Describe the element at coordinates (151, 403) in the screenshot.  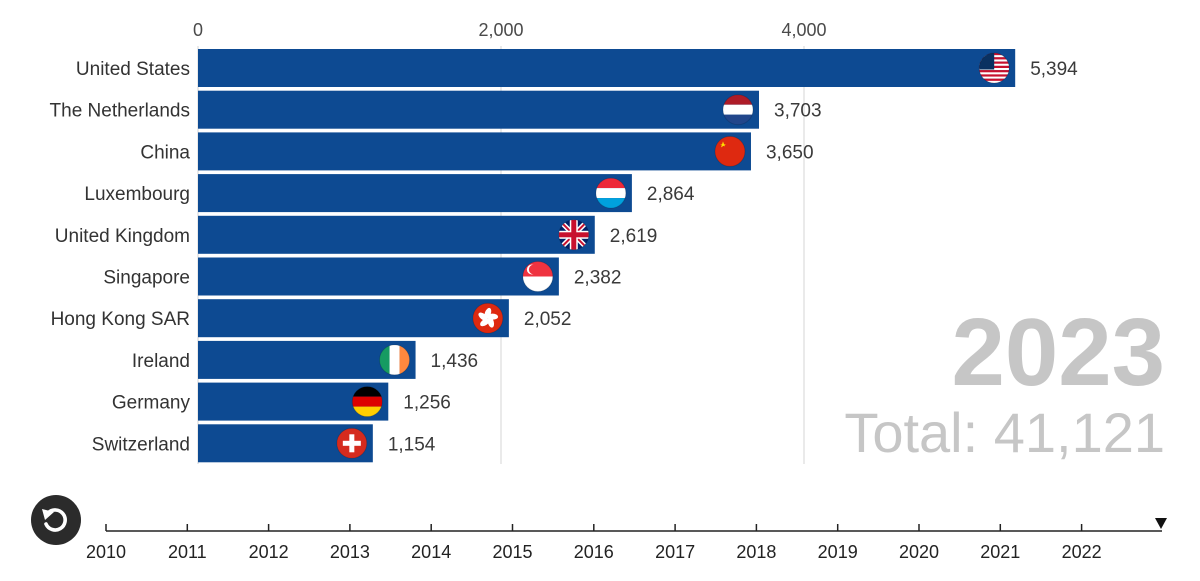
I see `category-label: Germany` at that location.